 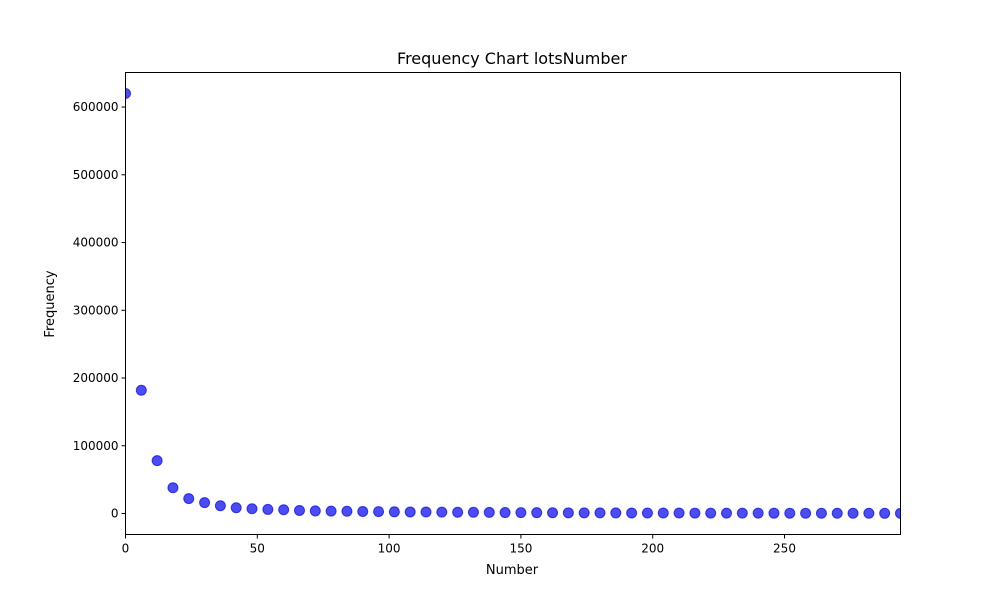 I want to click on y-tick-label: 200000, so click(x=96, y=378).